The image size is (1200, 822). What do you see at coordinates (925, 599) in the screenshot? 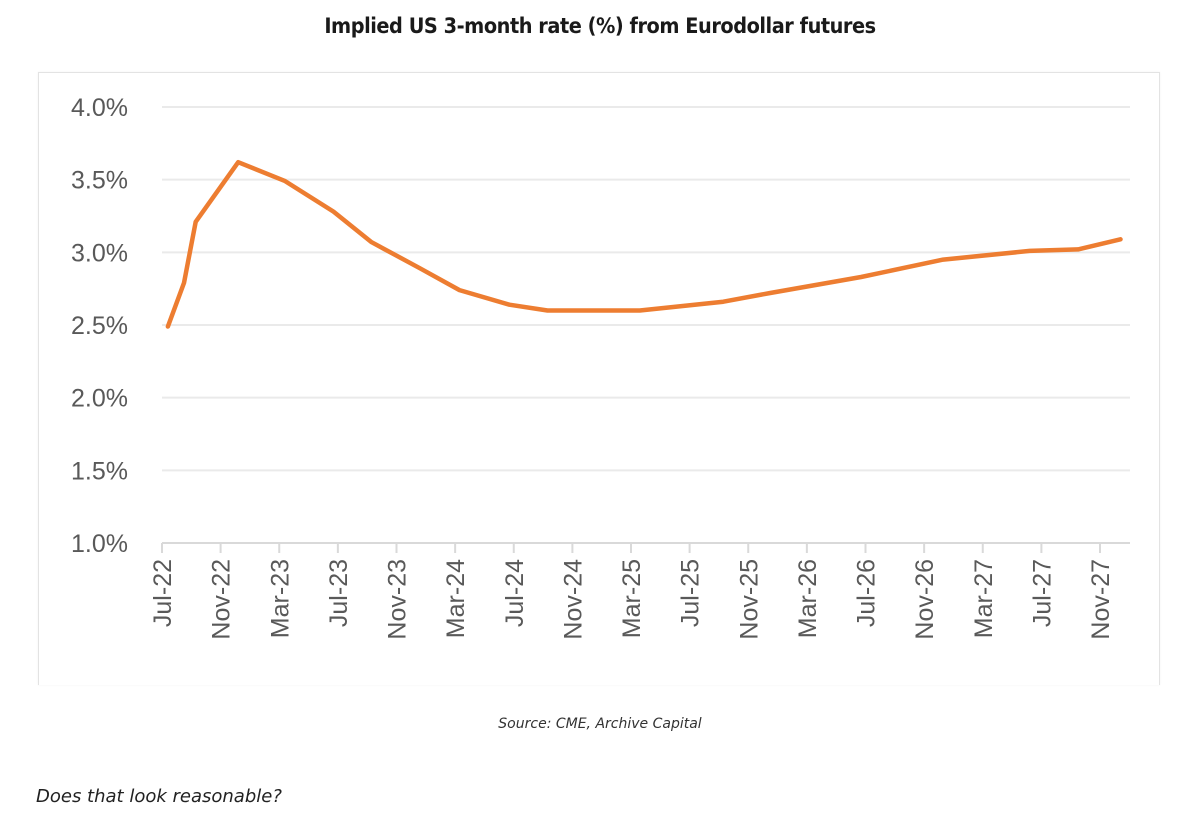
I see `x-tick-label: Nov-26` at bounding box center [925, 599].